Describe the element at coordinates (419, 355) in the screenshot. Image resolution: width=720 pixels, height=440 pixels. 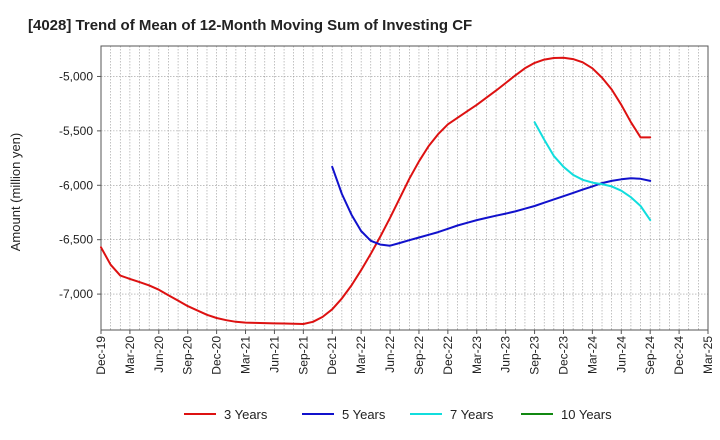
I see `x-tick-label: Sep-22` at that location.